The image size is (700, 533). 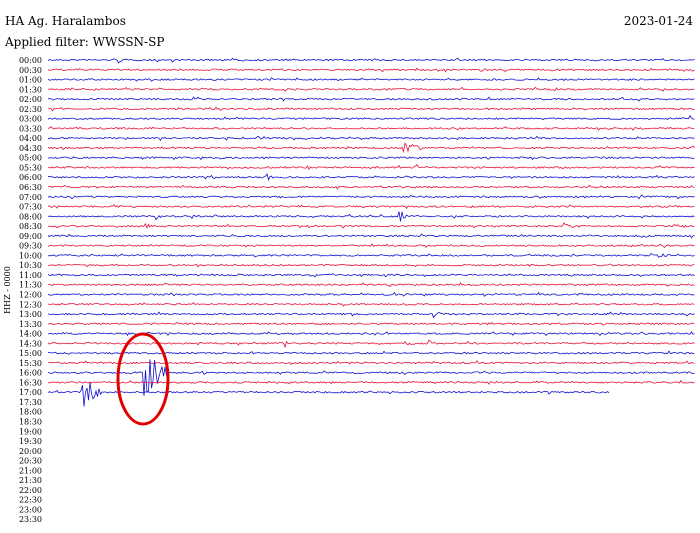 I want to click on time-label: 05:00, so click(x=30, y=158).